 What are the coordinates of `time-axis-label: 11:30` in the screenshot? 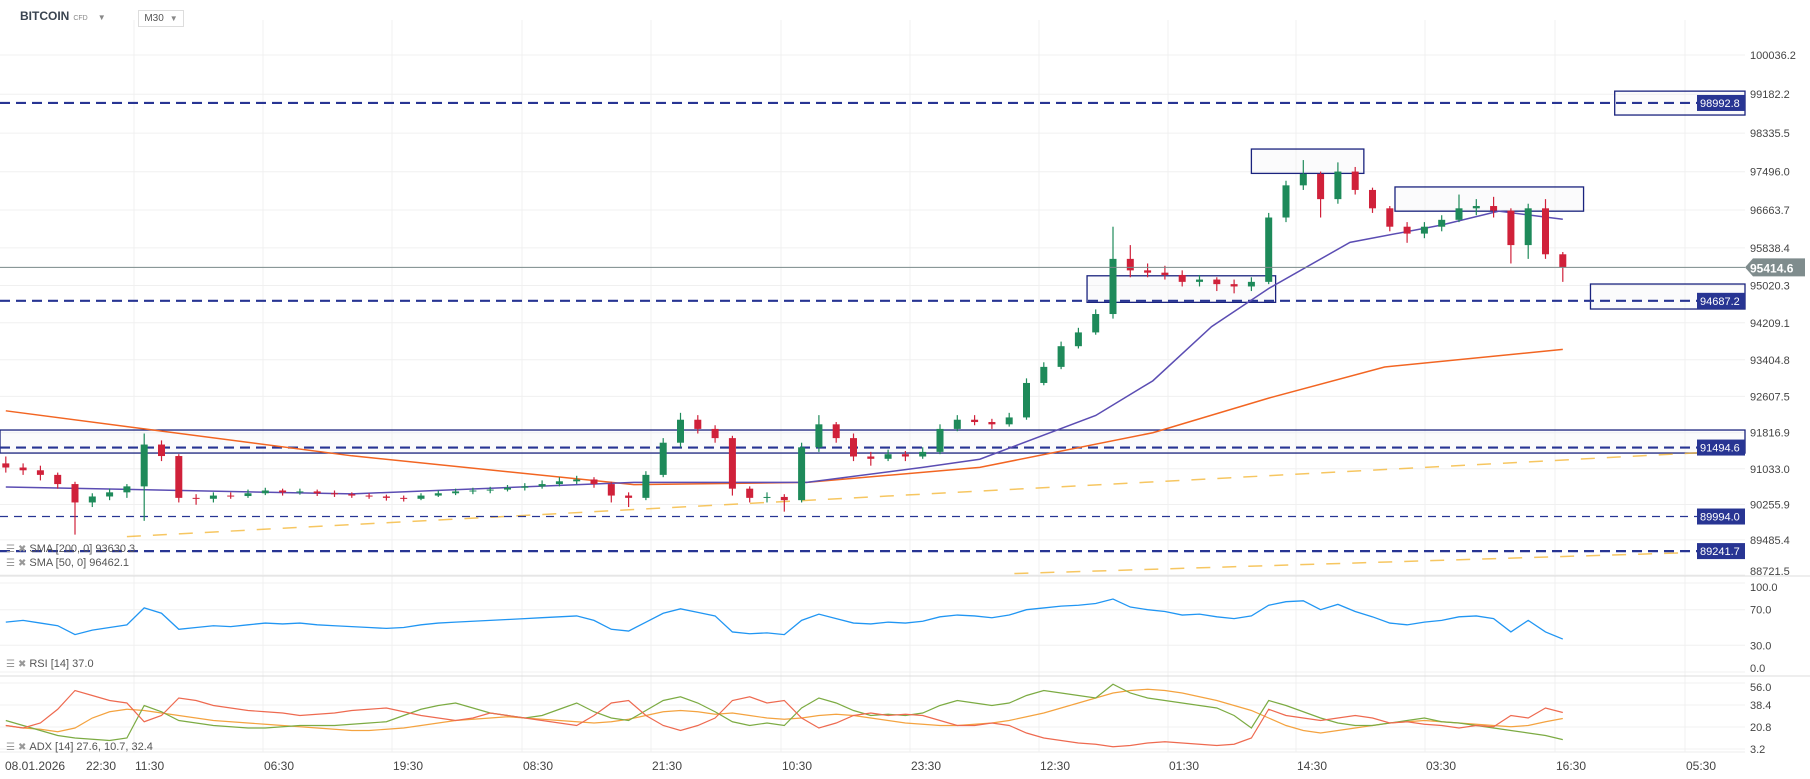 It's located at (149, 766).